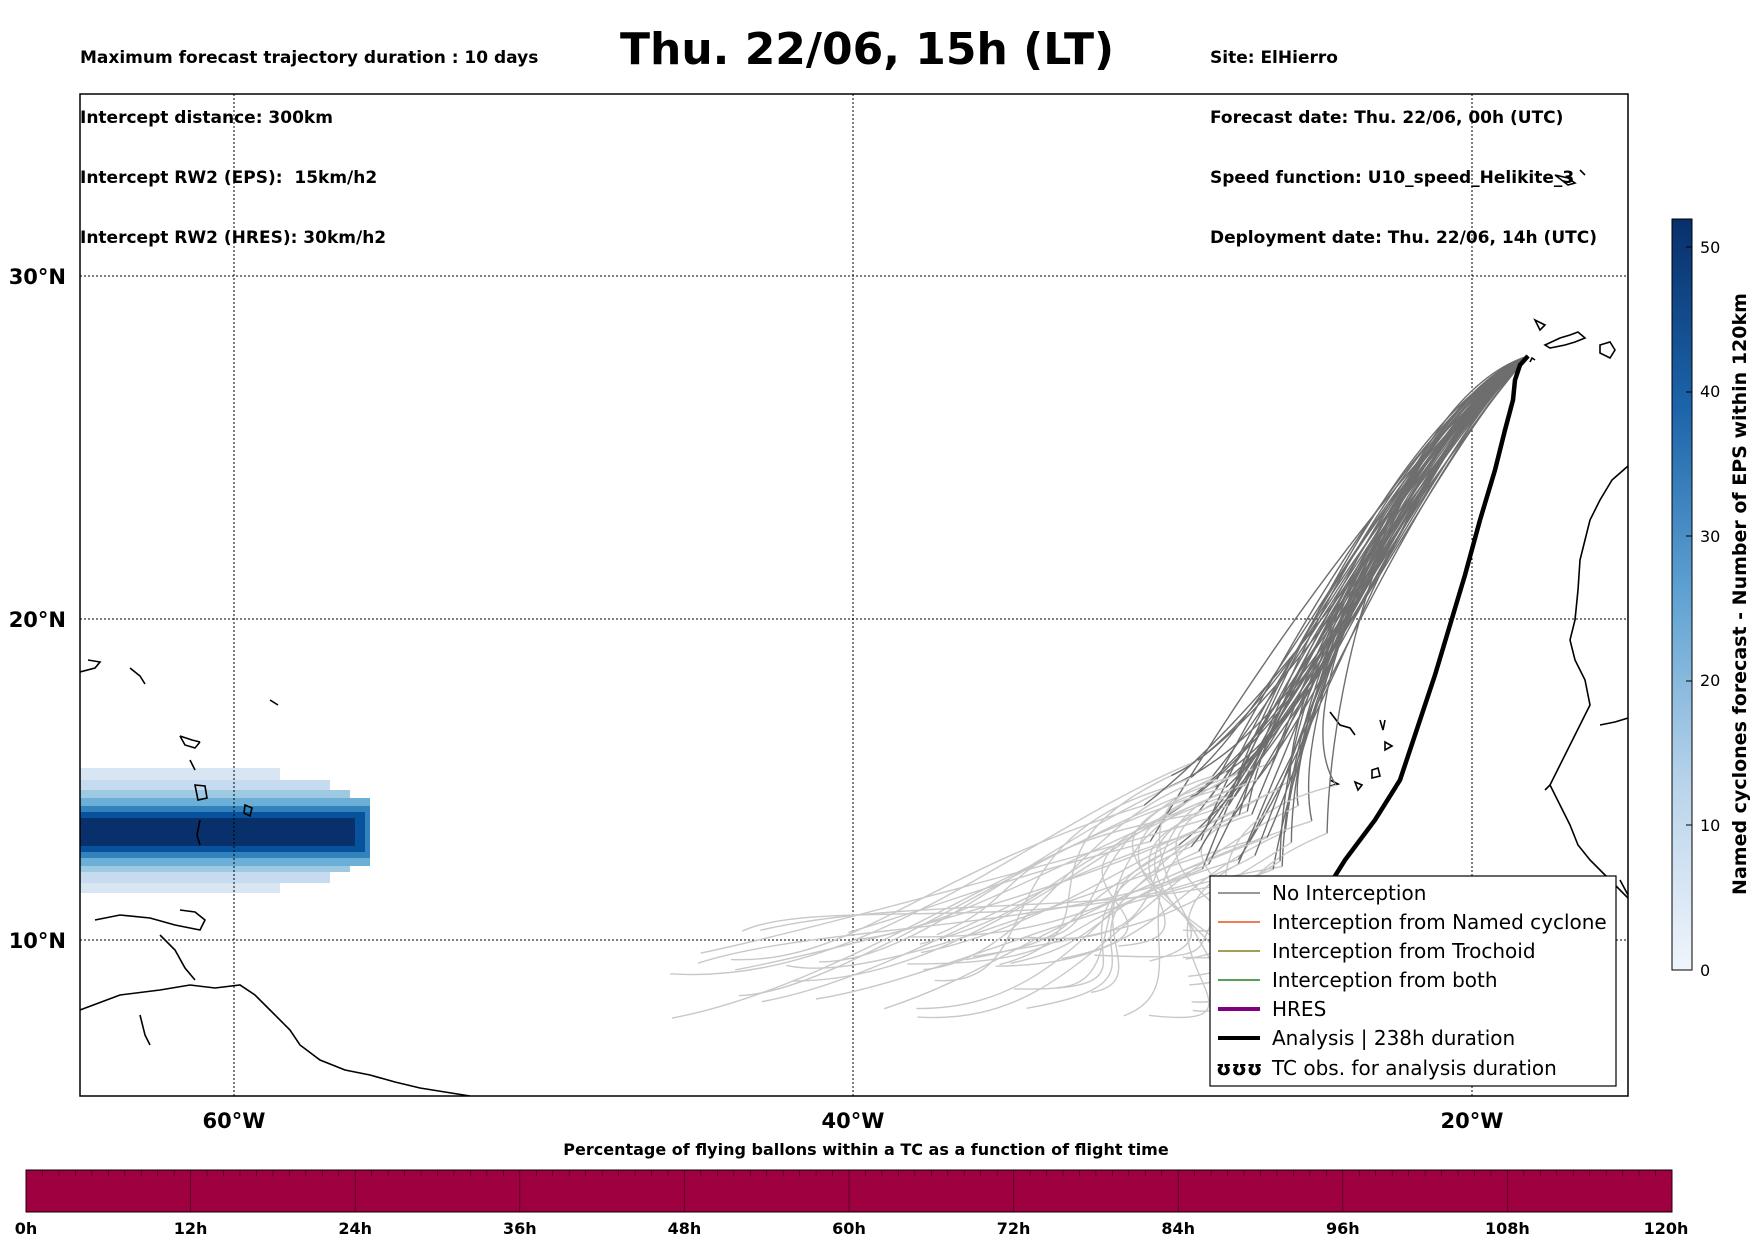 This screenshot has height=1241, width=1752. Describe the element at coordinates (853, 1121) in the screenshot. I see `lon-tick-label: 40°W` at that location.